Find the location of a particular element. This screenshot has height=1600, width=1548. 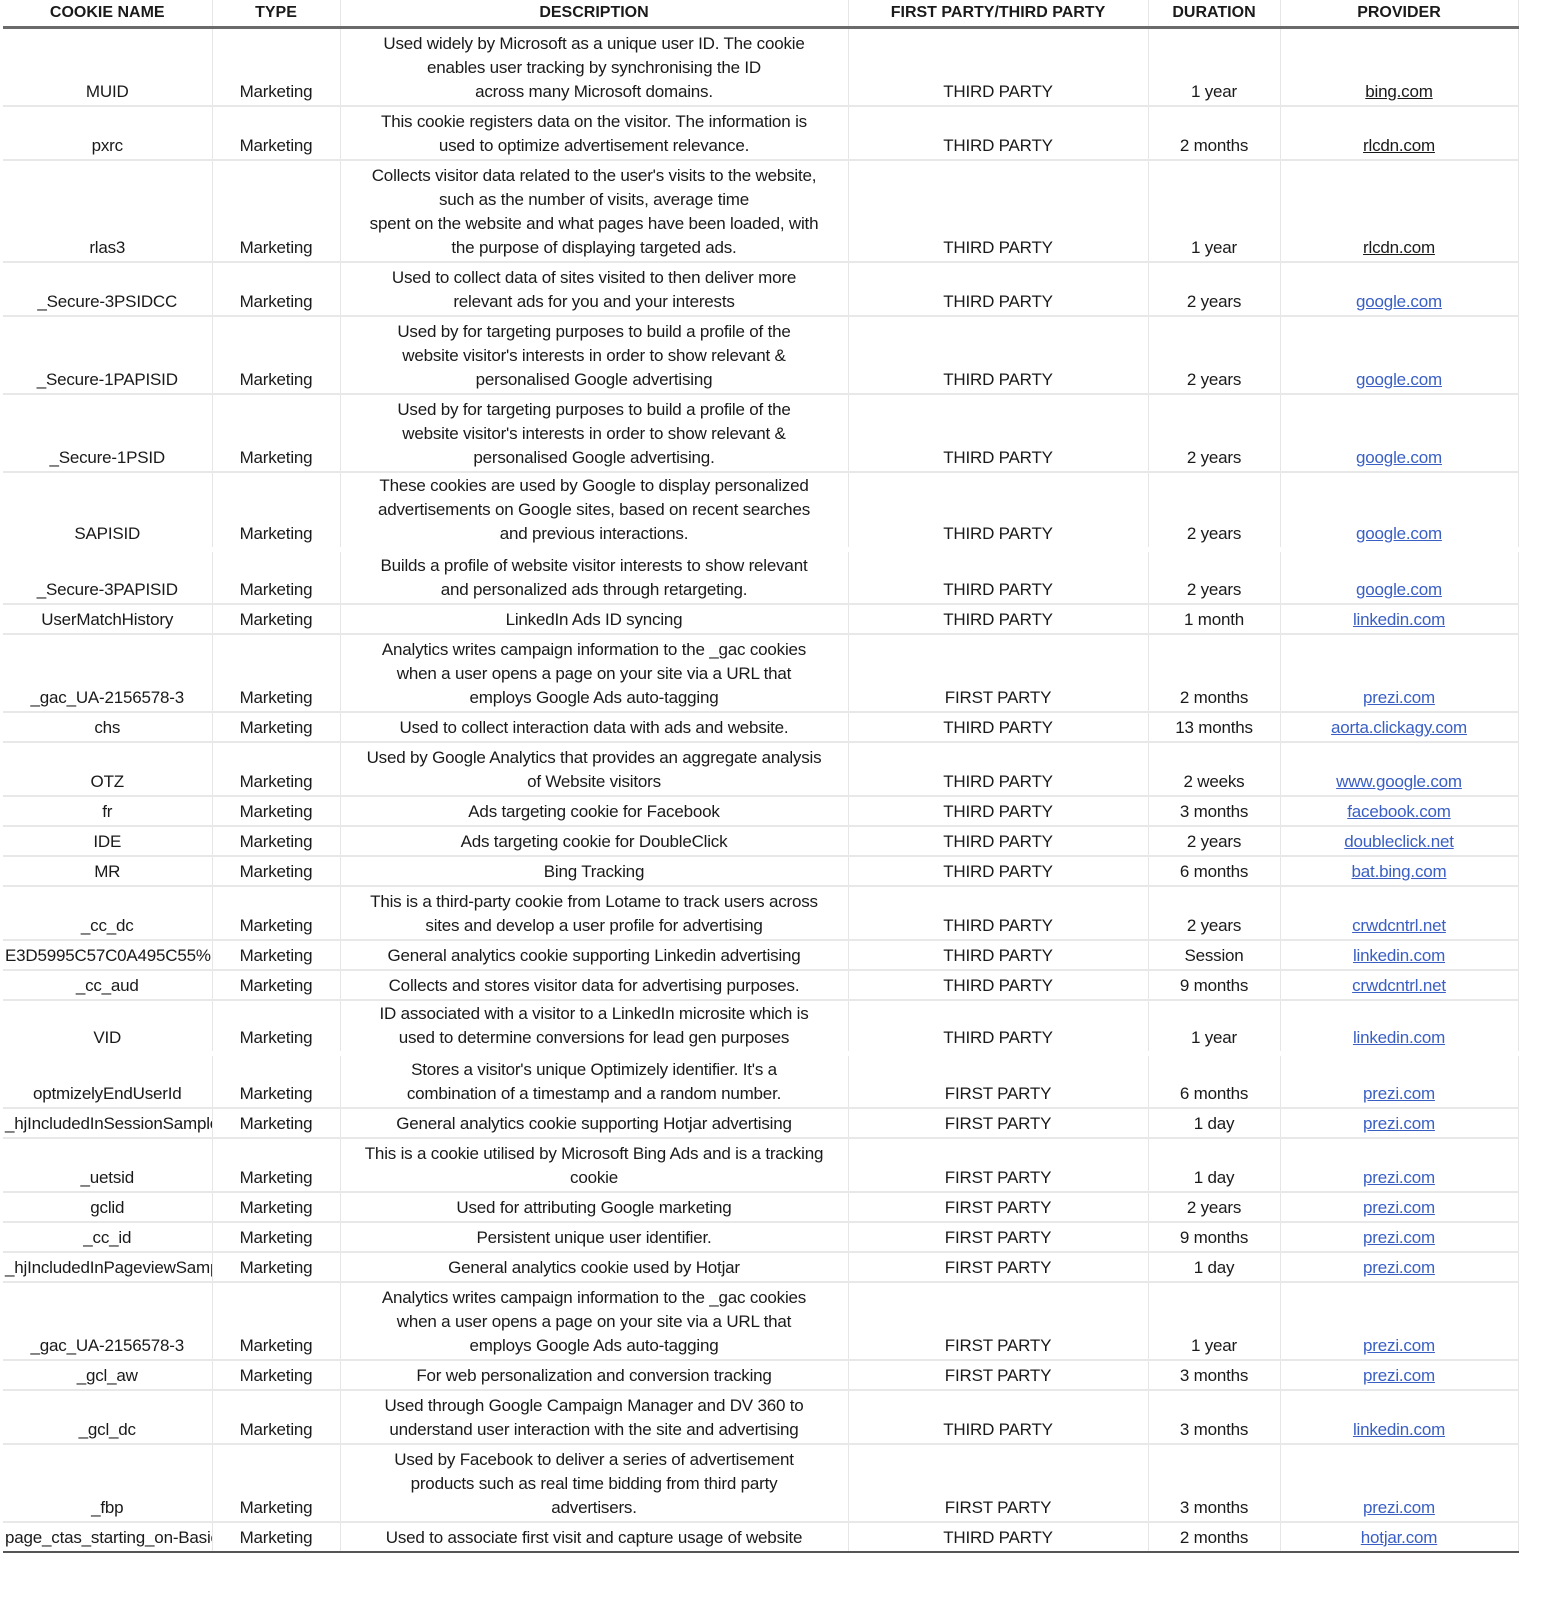

header-provider: PROVIDER is located at coordinates (1399, 14).